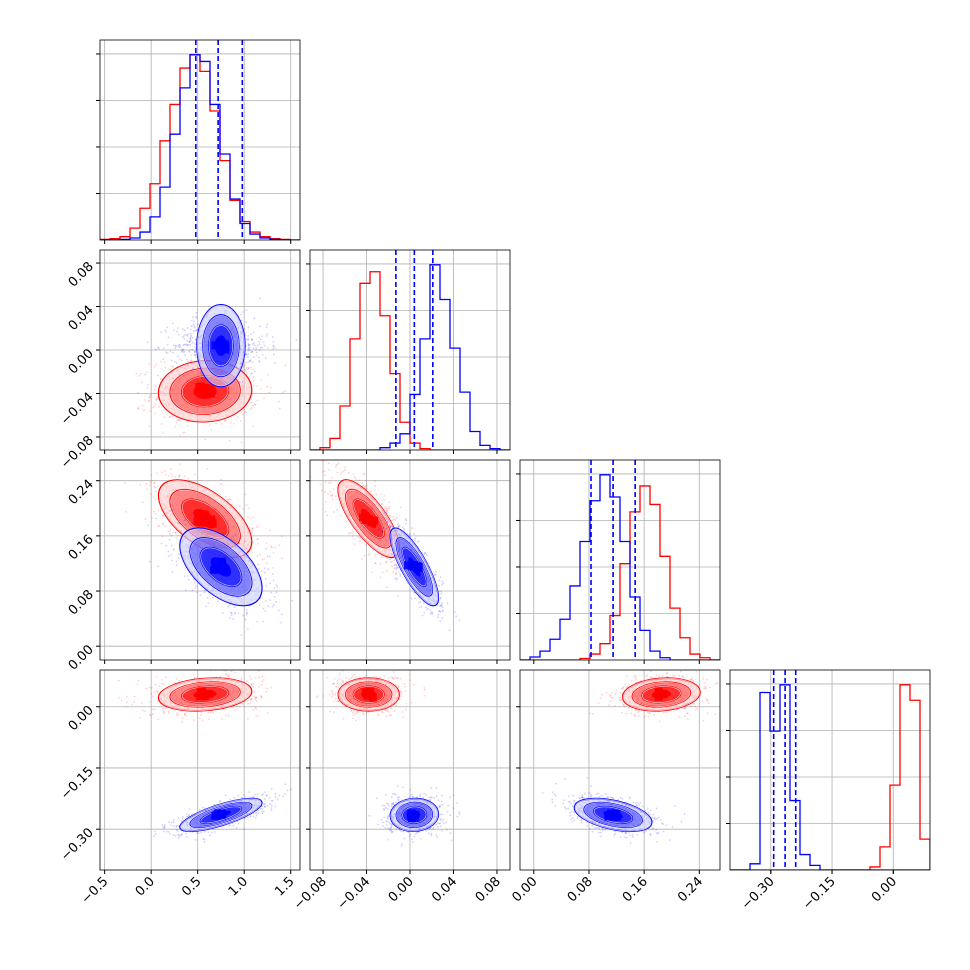  I want to click on x-tick-label: 1.0, so click(238, 886).